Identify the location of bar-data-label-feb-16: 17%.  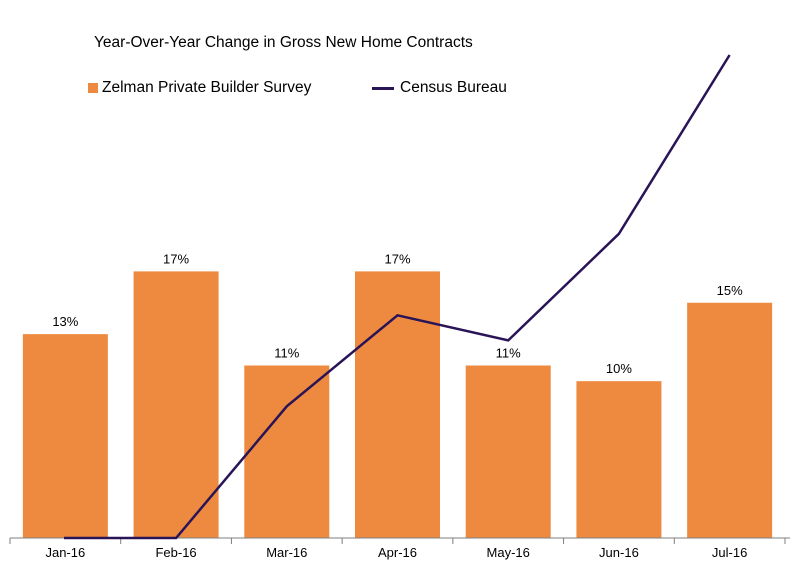
(176, 258).